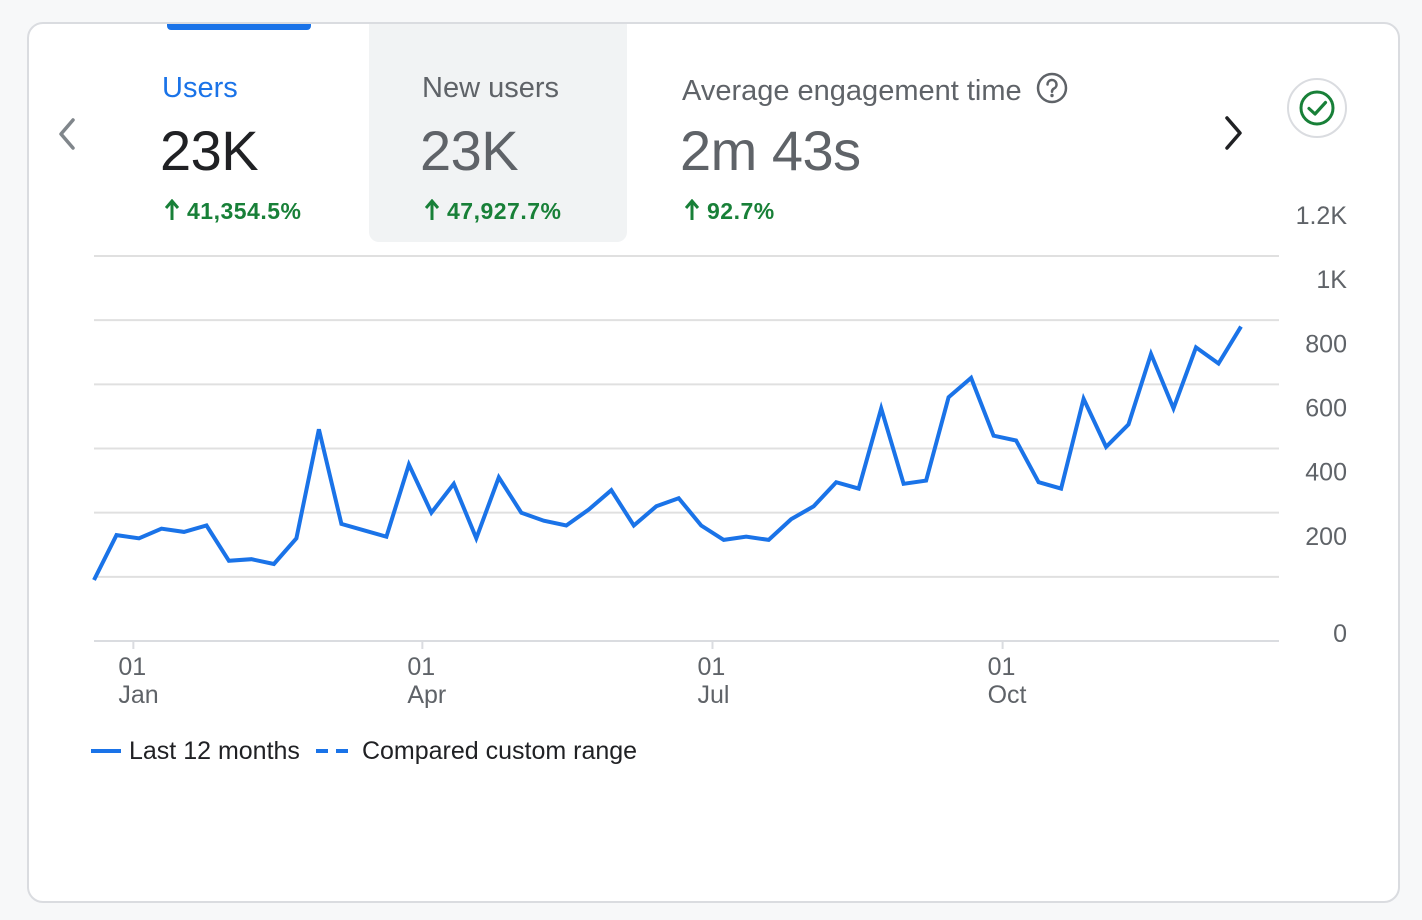 The height and width of the screenshot is (920, 1422). What do you see at coordinates (1326, 409) in the screenshot?
I see `y-tick-label-600: 600` at bounding box center [1326, 409].